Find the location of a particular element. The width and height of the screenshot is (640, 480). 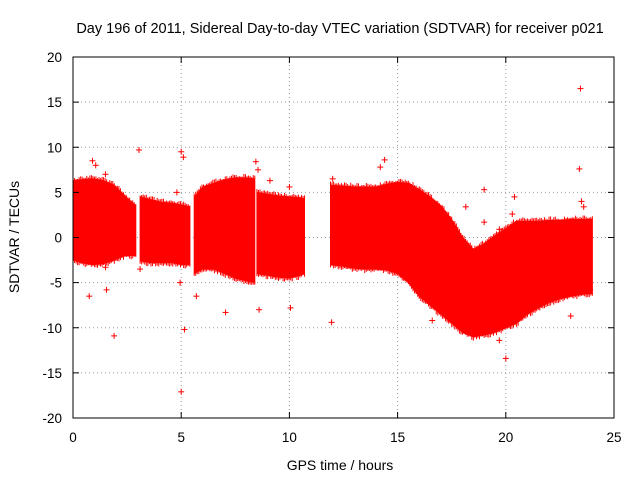

x-tick-label: 10 is located at coordinates (289, 437).